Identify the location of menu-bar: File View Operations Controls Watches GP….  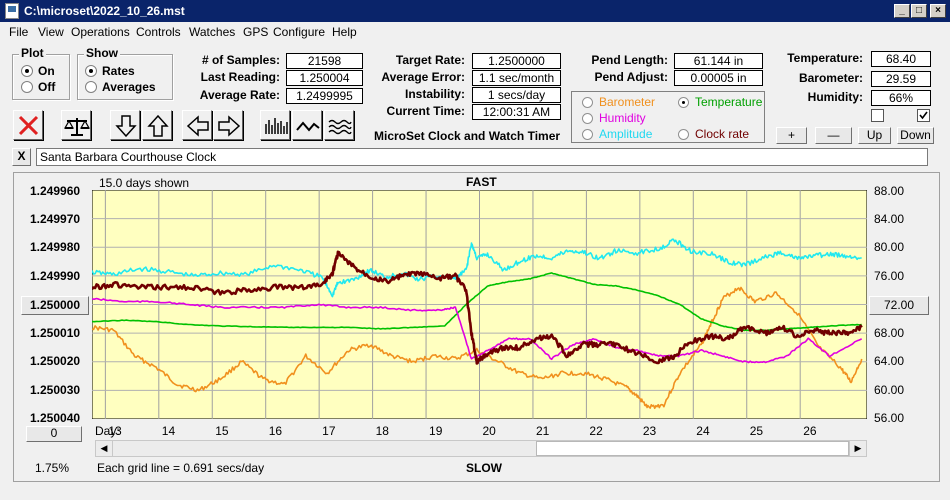
(475, 32).